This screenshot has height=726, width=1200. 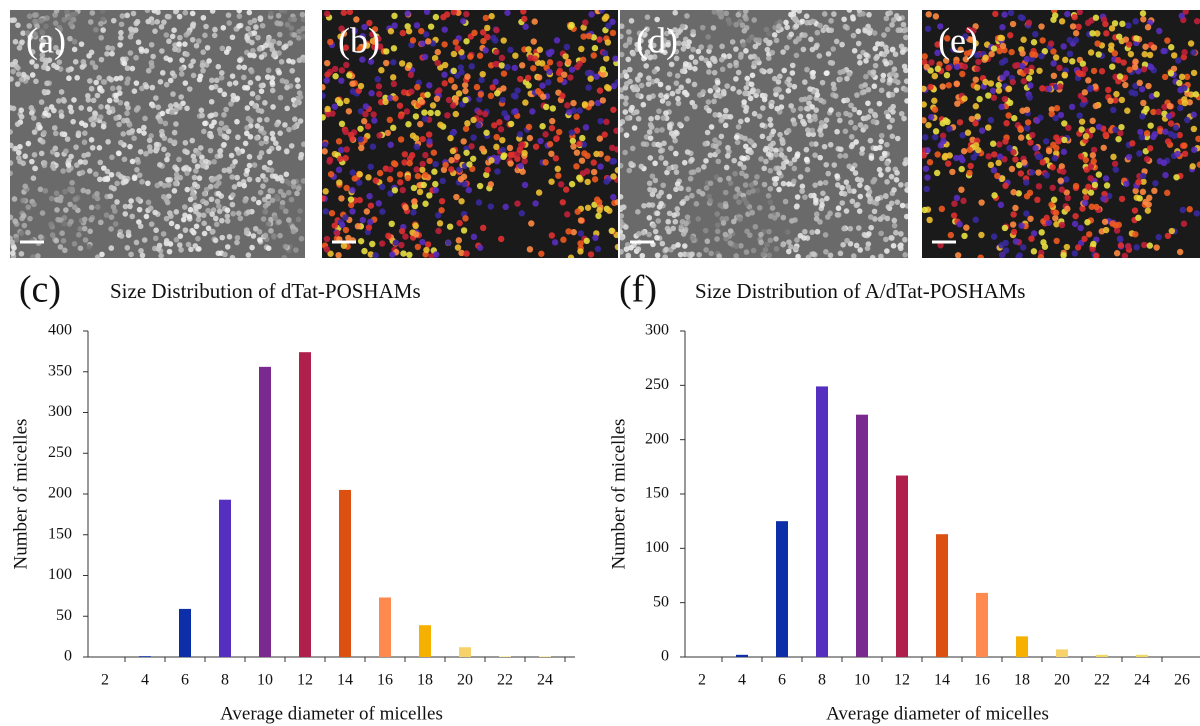 What do you see at coordinates (862, 536) in the screenshot?
I see `bar` at bounding box center [862, 536].